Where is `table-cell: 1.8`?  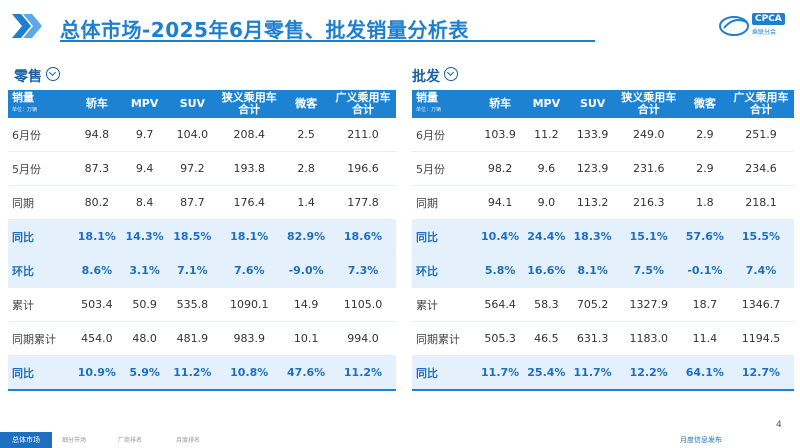
table-cell: 1.8 is located at coordinates (704, 202).